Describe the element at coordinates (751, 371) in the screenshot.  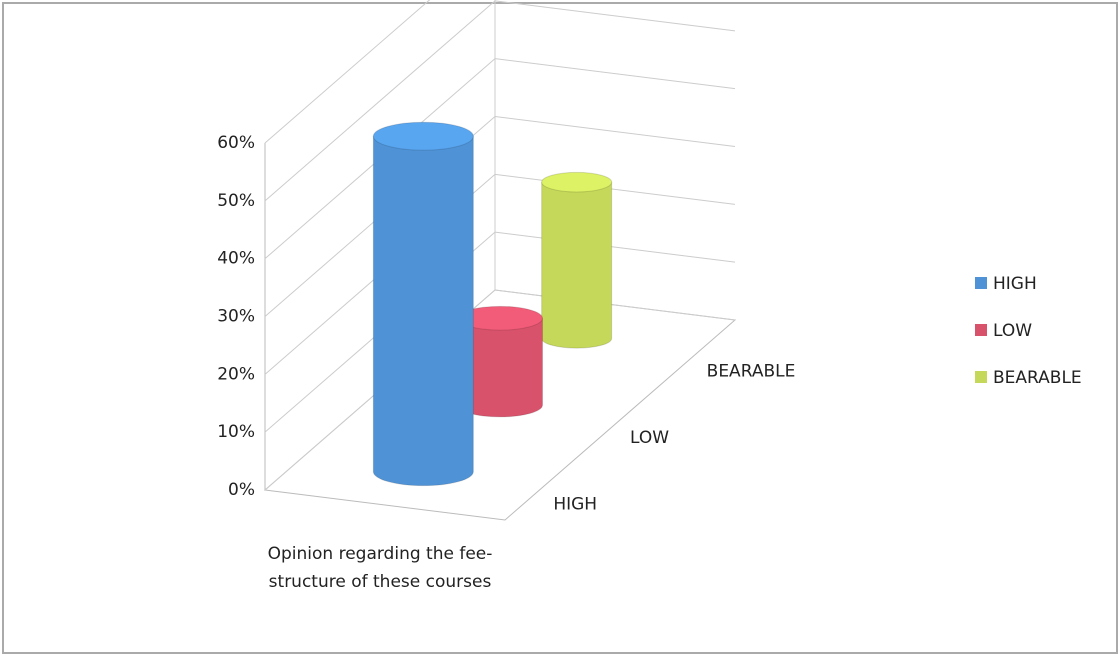
I see `depth-tick-label: BEARABLE` at that location.